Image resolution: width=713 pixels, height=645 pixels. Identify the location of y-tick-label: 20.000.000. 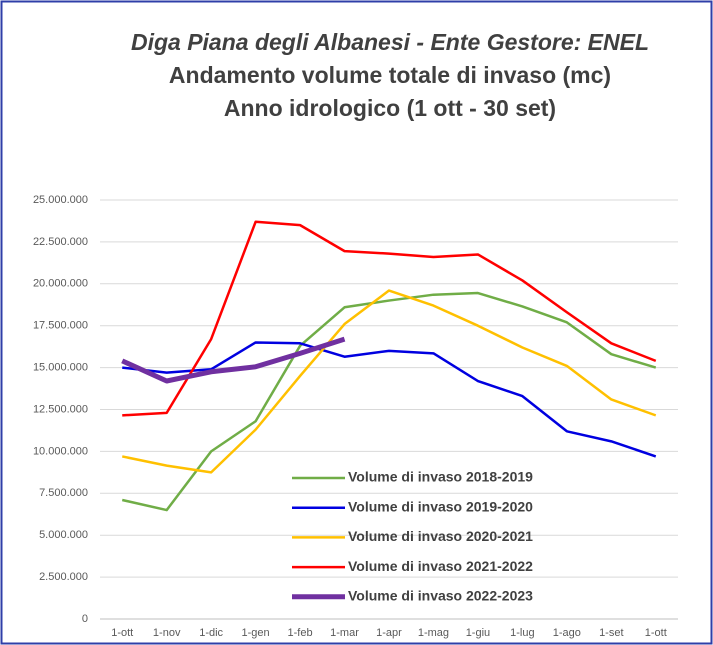
(60, 284).